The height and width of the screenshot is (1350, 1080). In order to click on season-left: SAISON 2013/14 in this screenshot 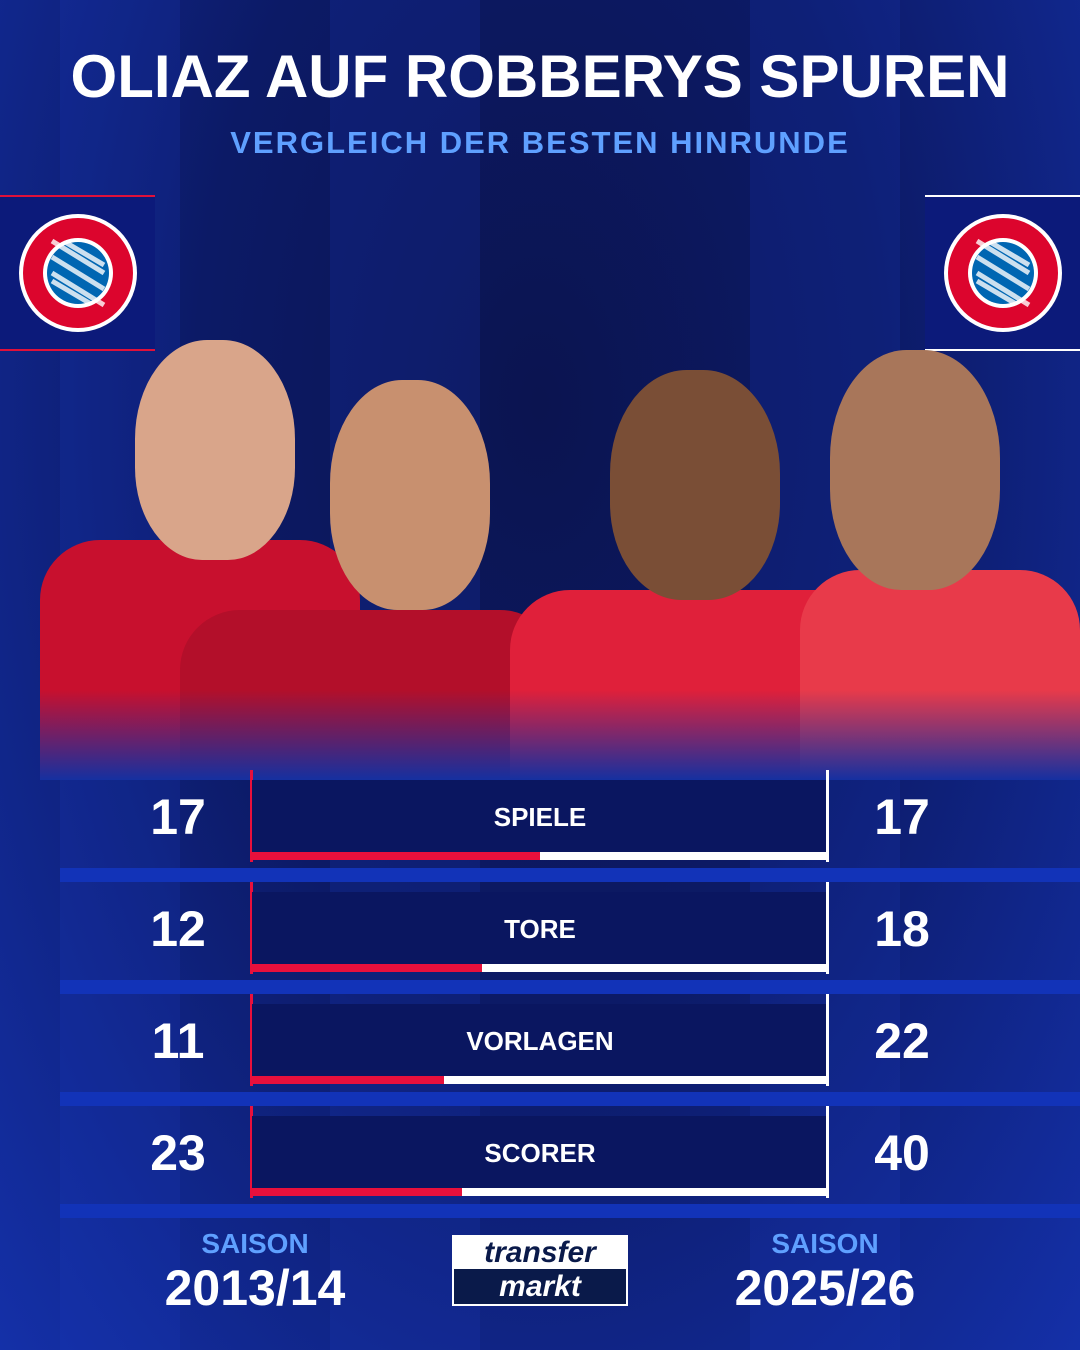, I will do `click(255, 1272)`.